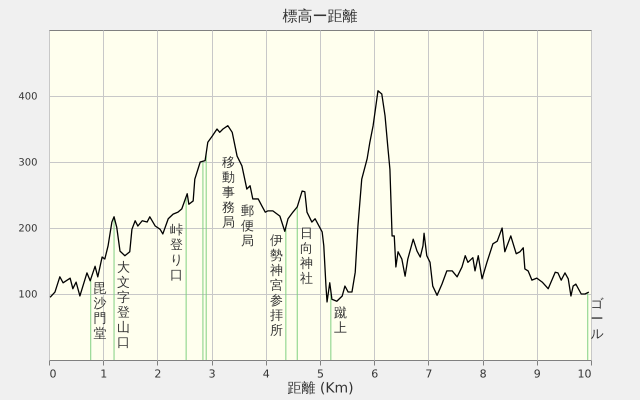 The height and width of the screenshot is (400, 640). I want to click on chart-title: 標高ー距離, so click(320, 16).